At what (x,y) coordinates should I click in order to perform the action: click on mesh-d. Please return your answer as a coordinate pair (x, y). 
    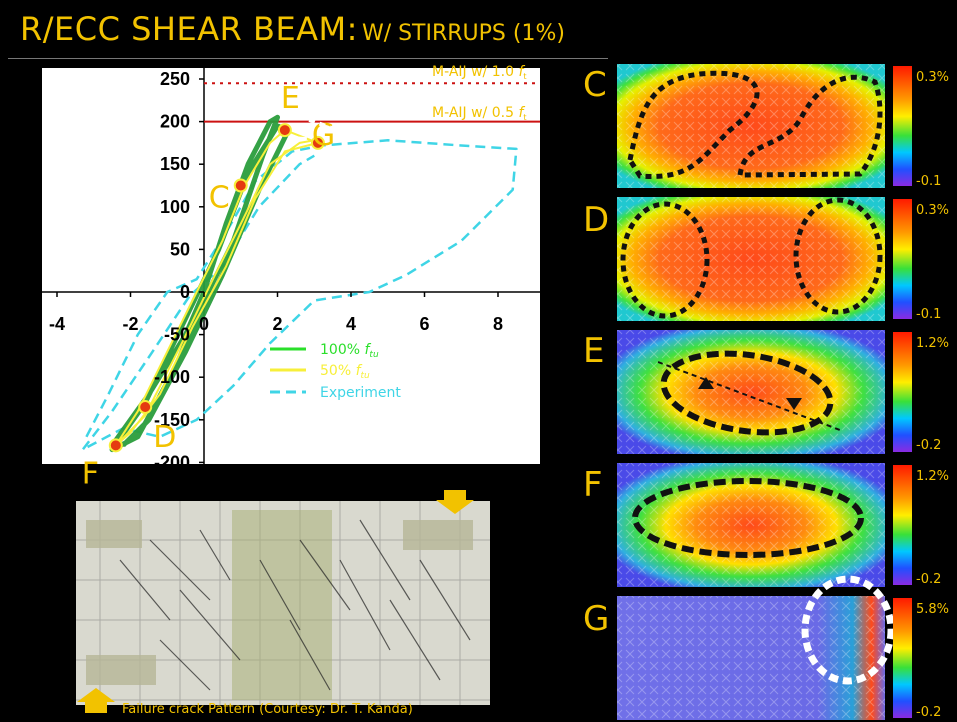
    Looking at the image, I should click on (751, 259).